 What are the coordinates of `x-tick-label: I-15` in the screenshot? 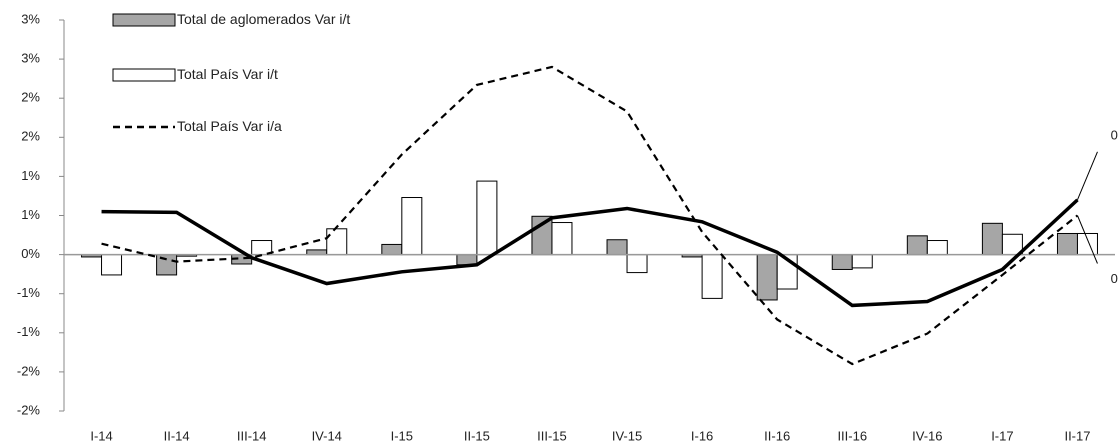 It's located at (402, 435).